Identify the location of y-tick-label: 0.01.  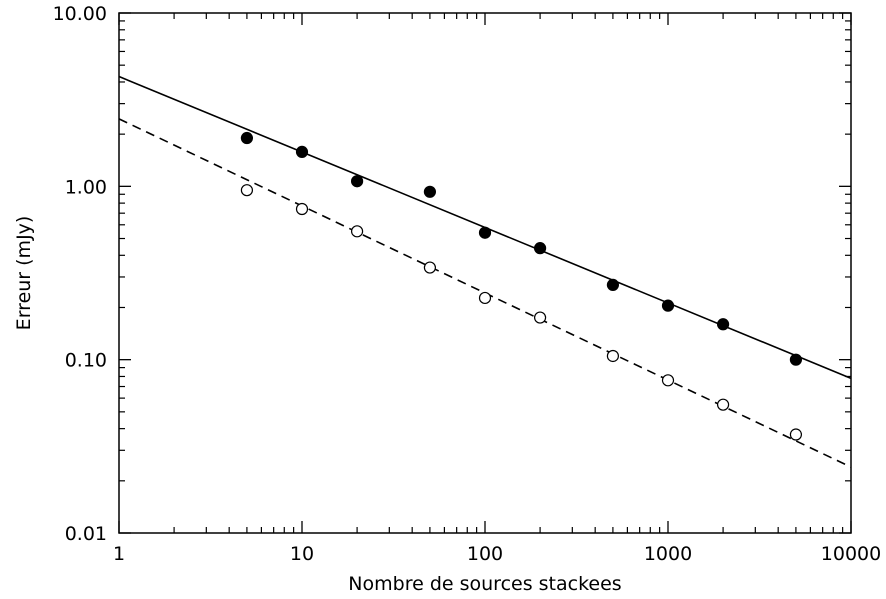
(86, 534).